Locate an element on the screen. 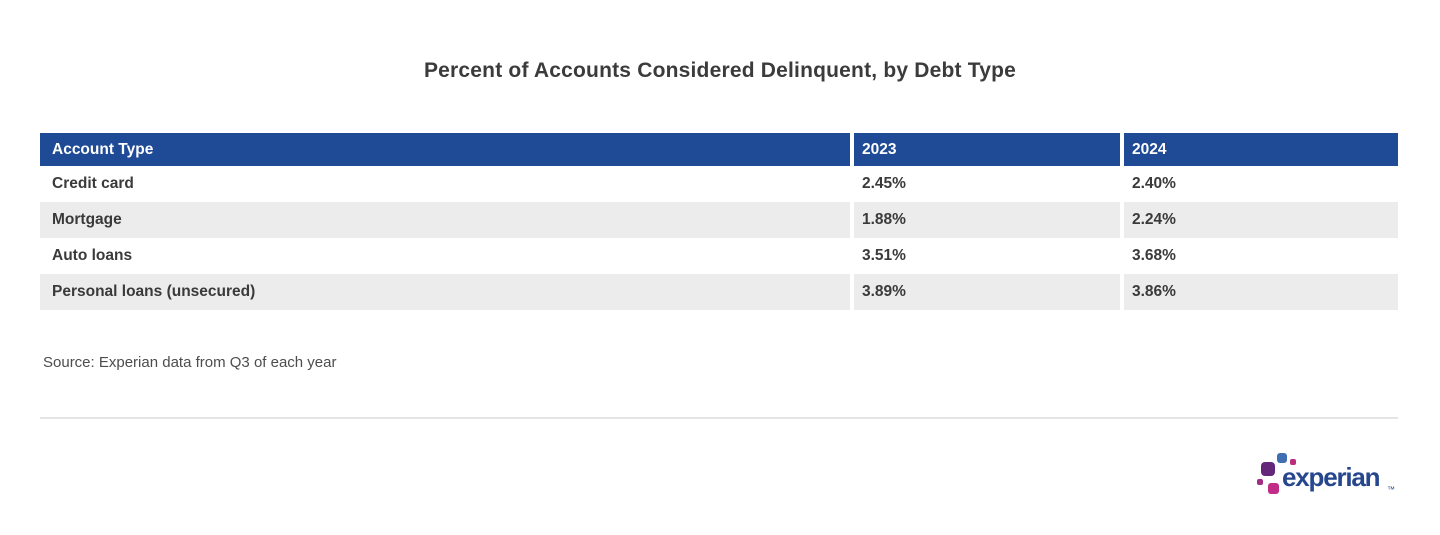  cell-account-type: Auto loans is located at coordinates (445, 256).